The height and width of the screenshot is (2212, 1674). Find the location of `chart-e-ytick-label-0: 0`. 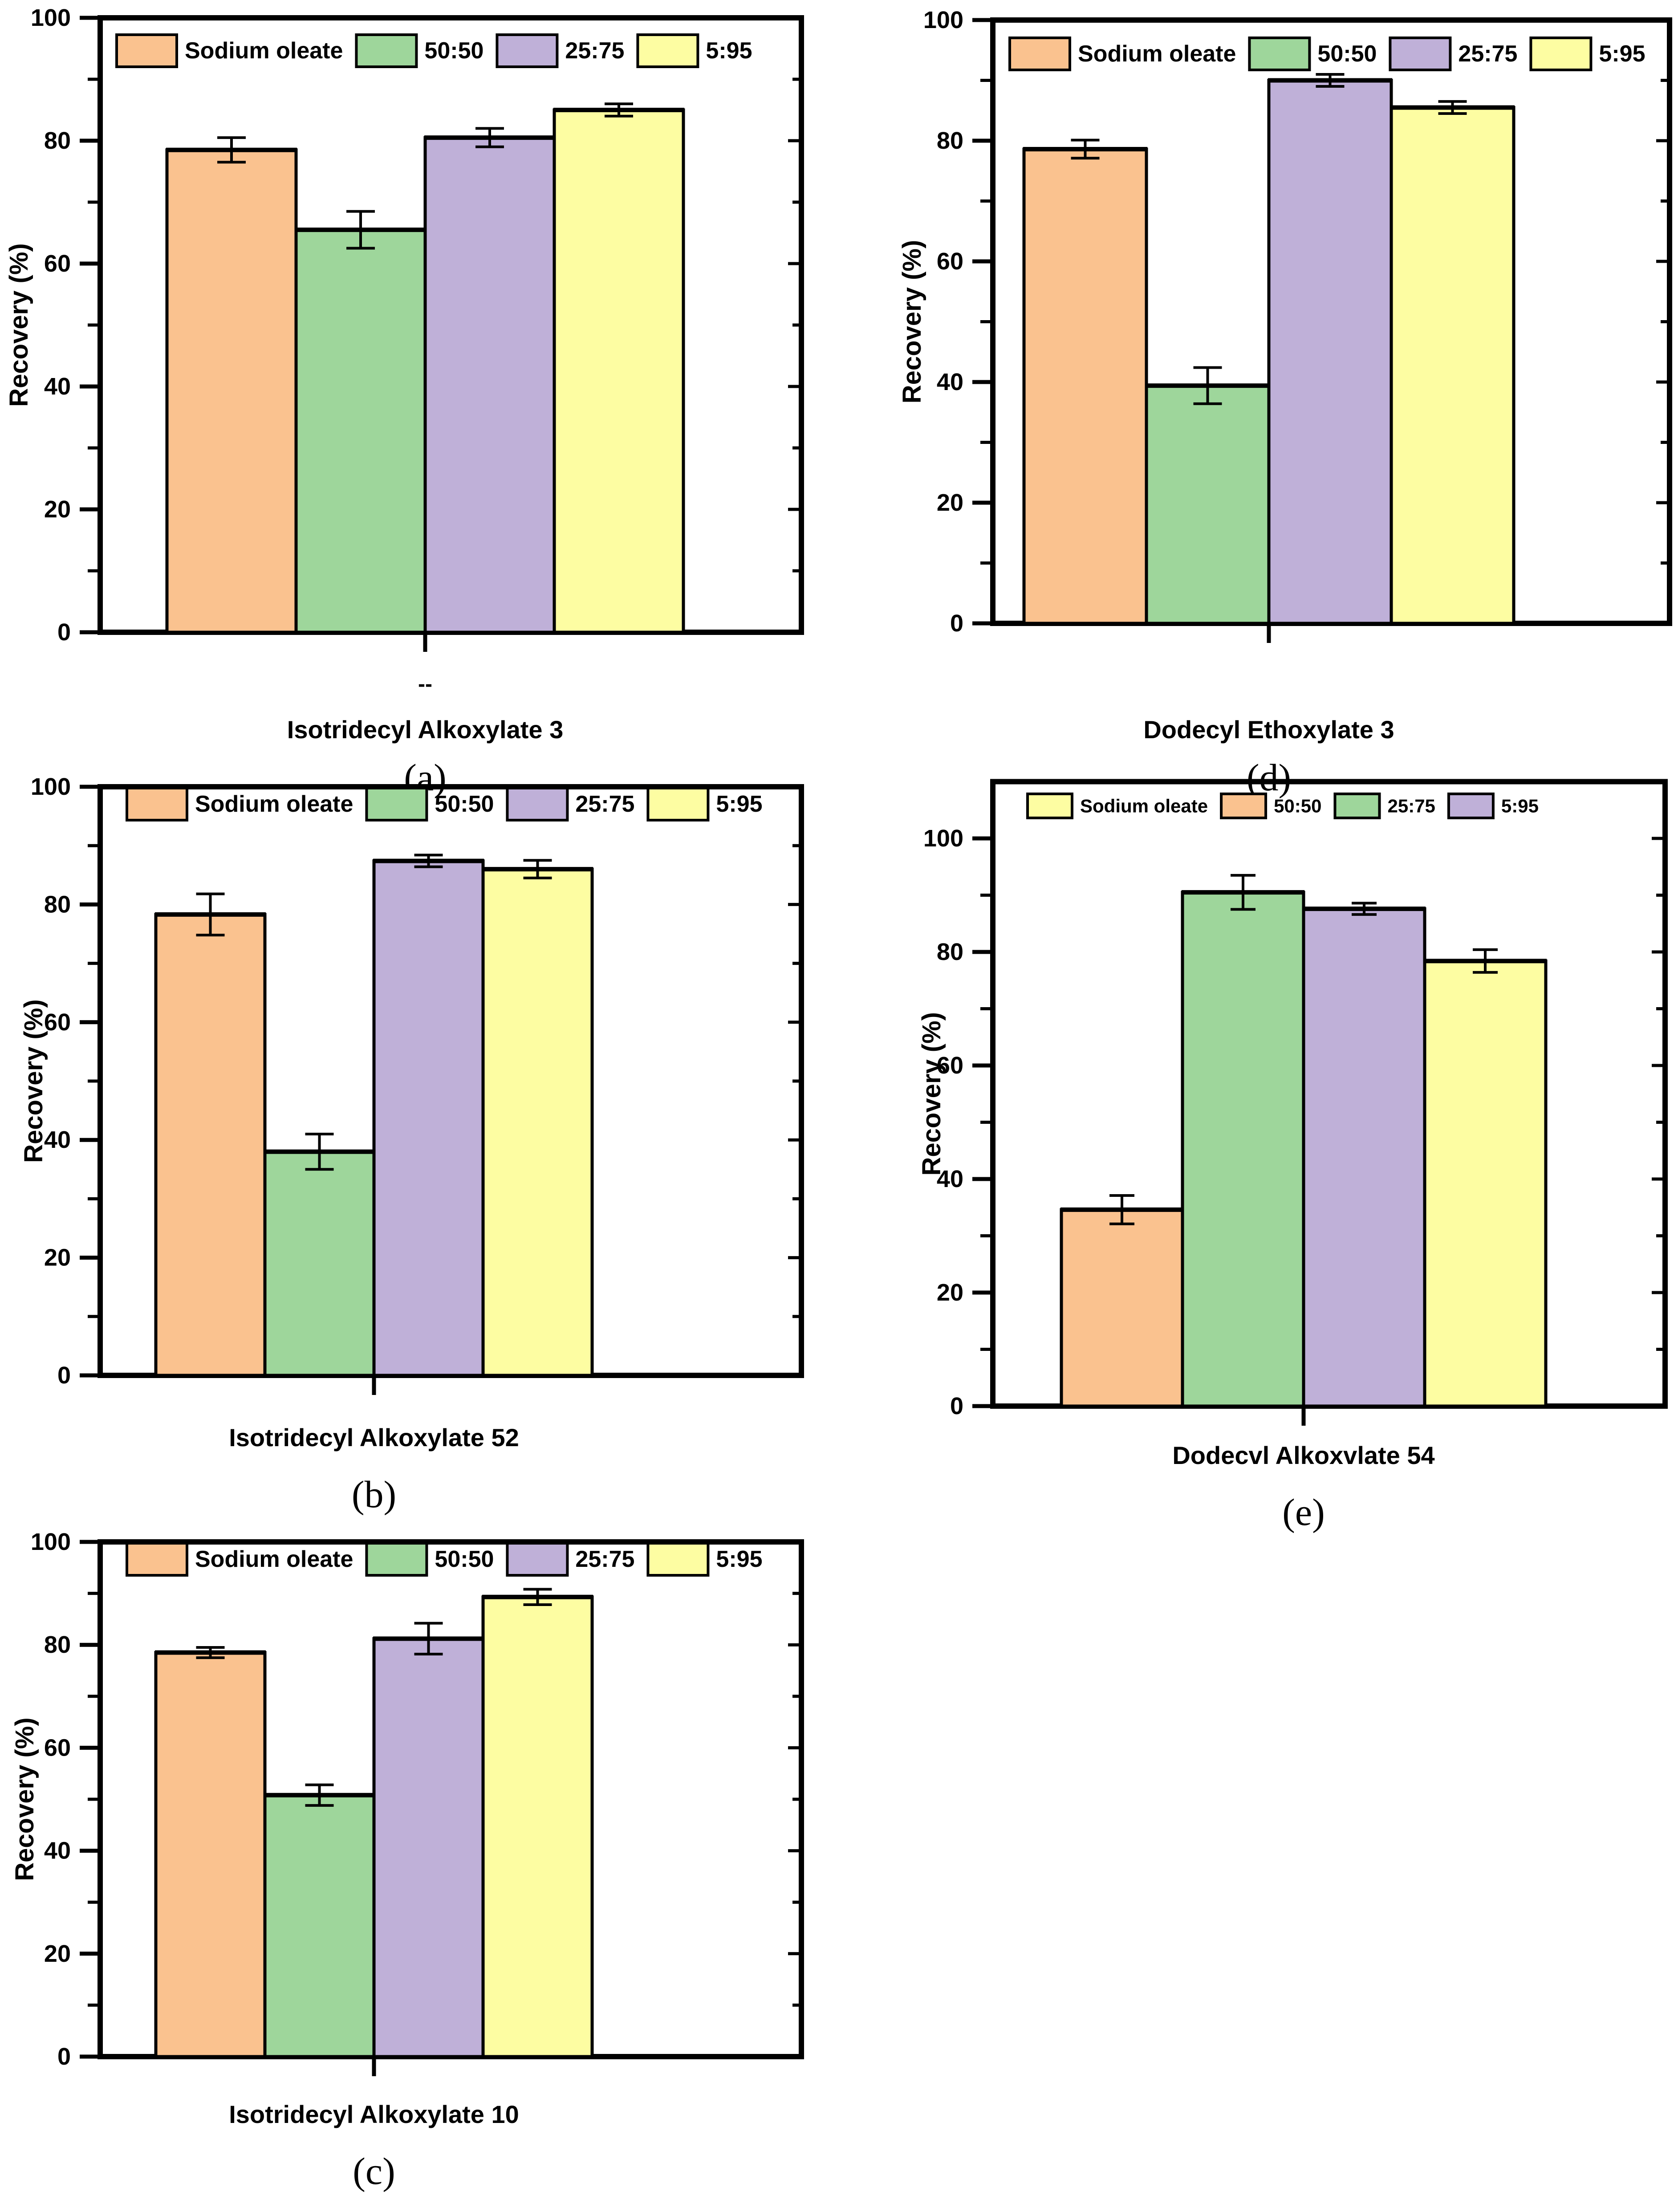

chart-e-ytick-label-0: 0 is located at coordinates (957, 1406).